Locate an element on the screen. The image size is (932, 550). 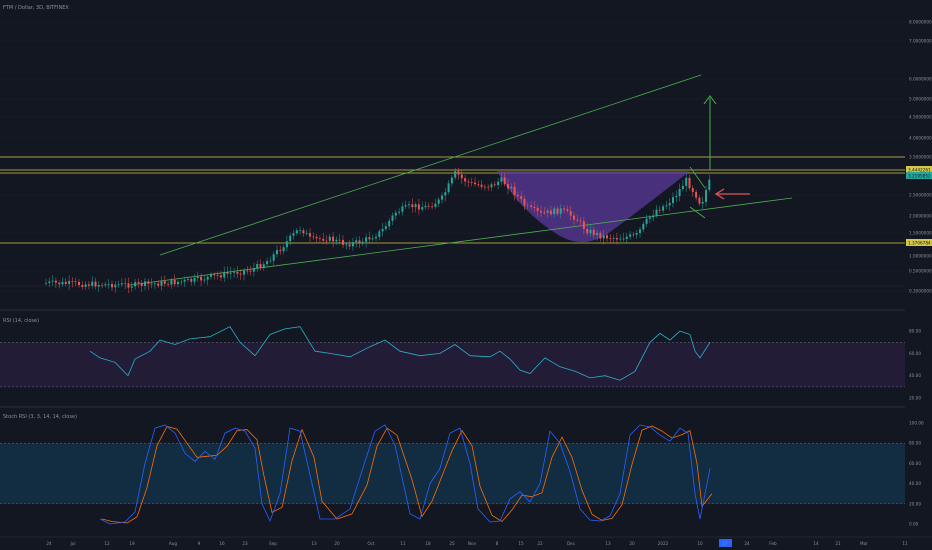
time-tick-label: 25 is located at coordinates (452, 543).